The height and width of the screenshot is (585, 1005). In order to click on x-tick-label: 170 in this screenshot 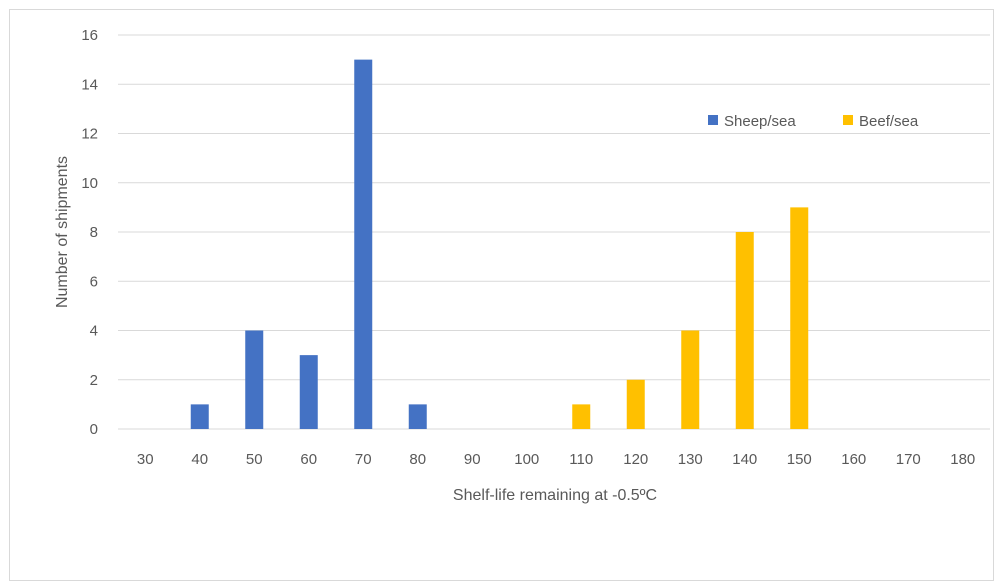, I will do `click(908, 459)`.